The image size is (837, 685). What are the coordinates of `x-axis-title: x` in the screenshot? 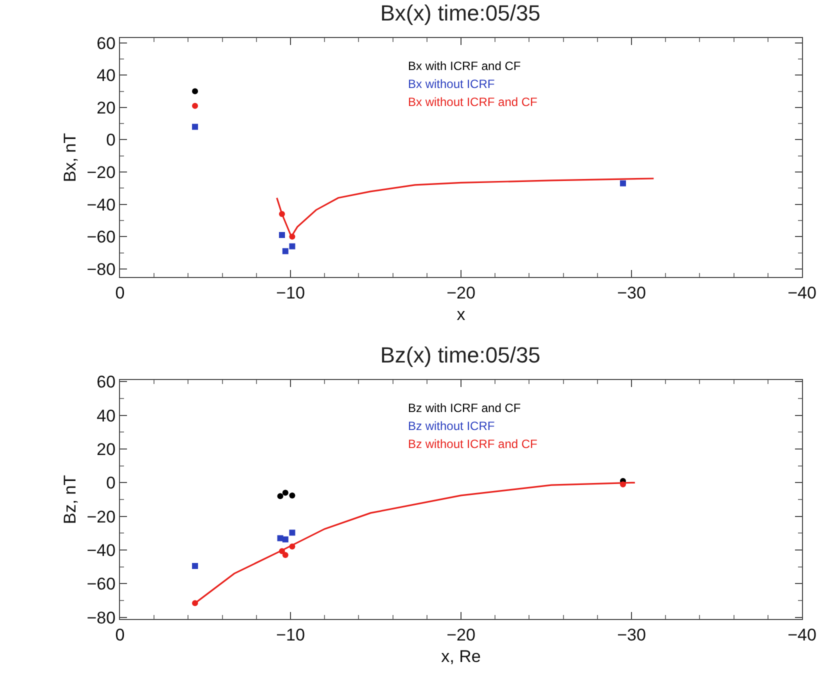 It's located at (461, 314).